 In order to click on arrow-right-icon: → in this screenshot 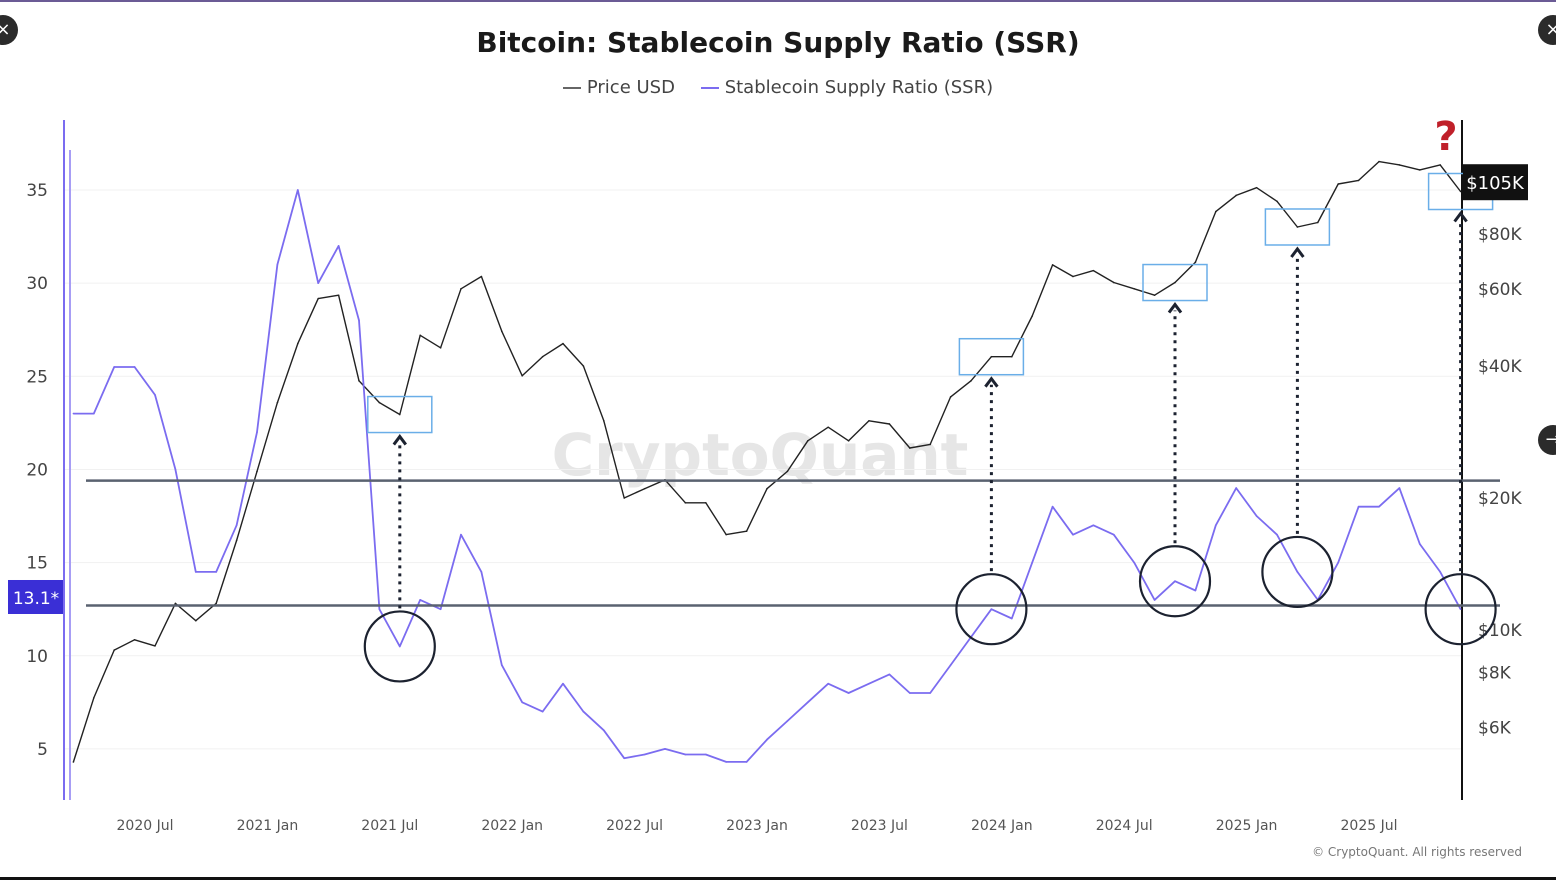, I will do `click(1547, 440)`.